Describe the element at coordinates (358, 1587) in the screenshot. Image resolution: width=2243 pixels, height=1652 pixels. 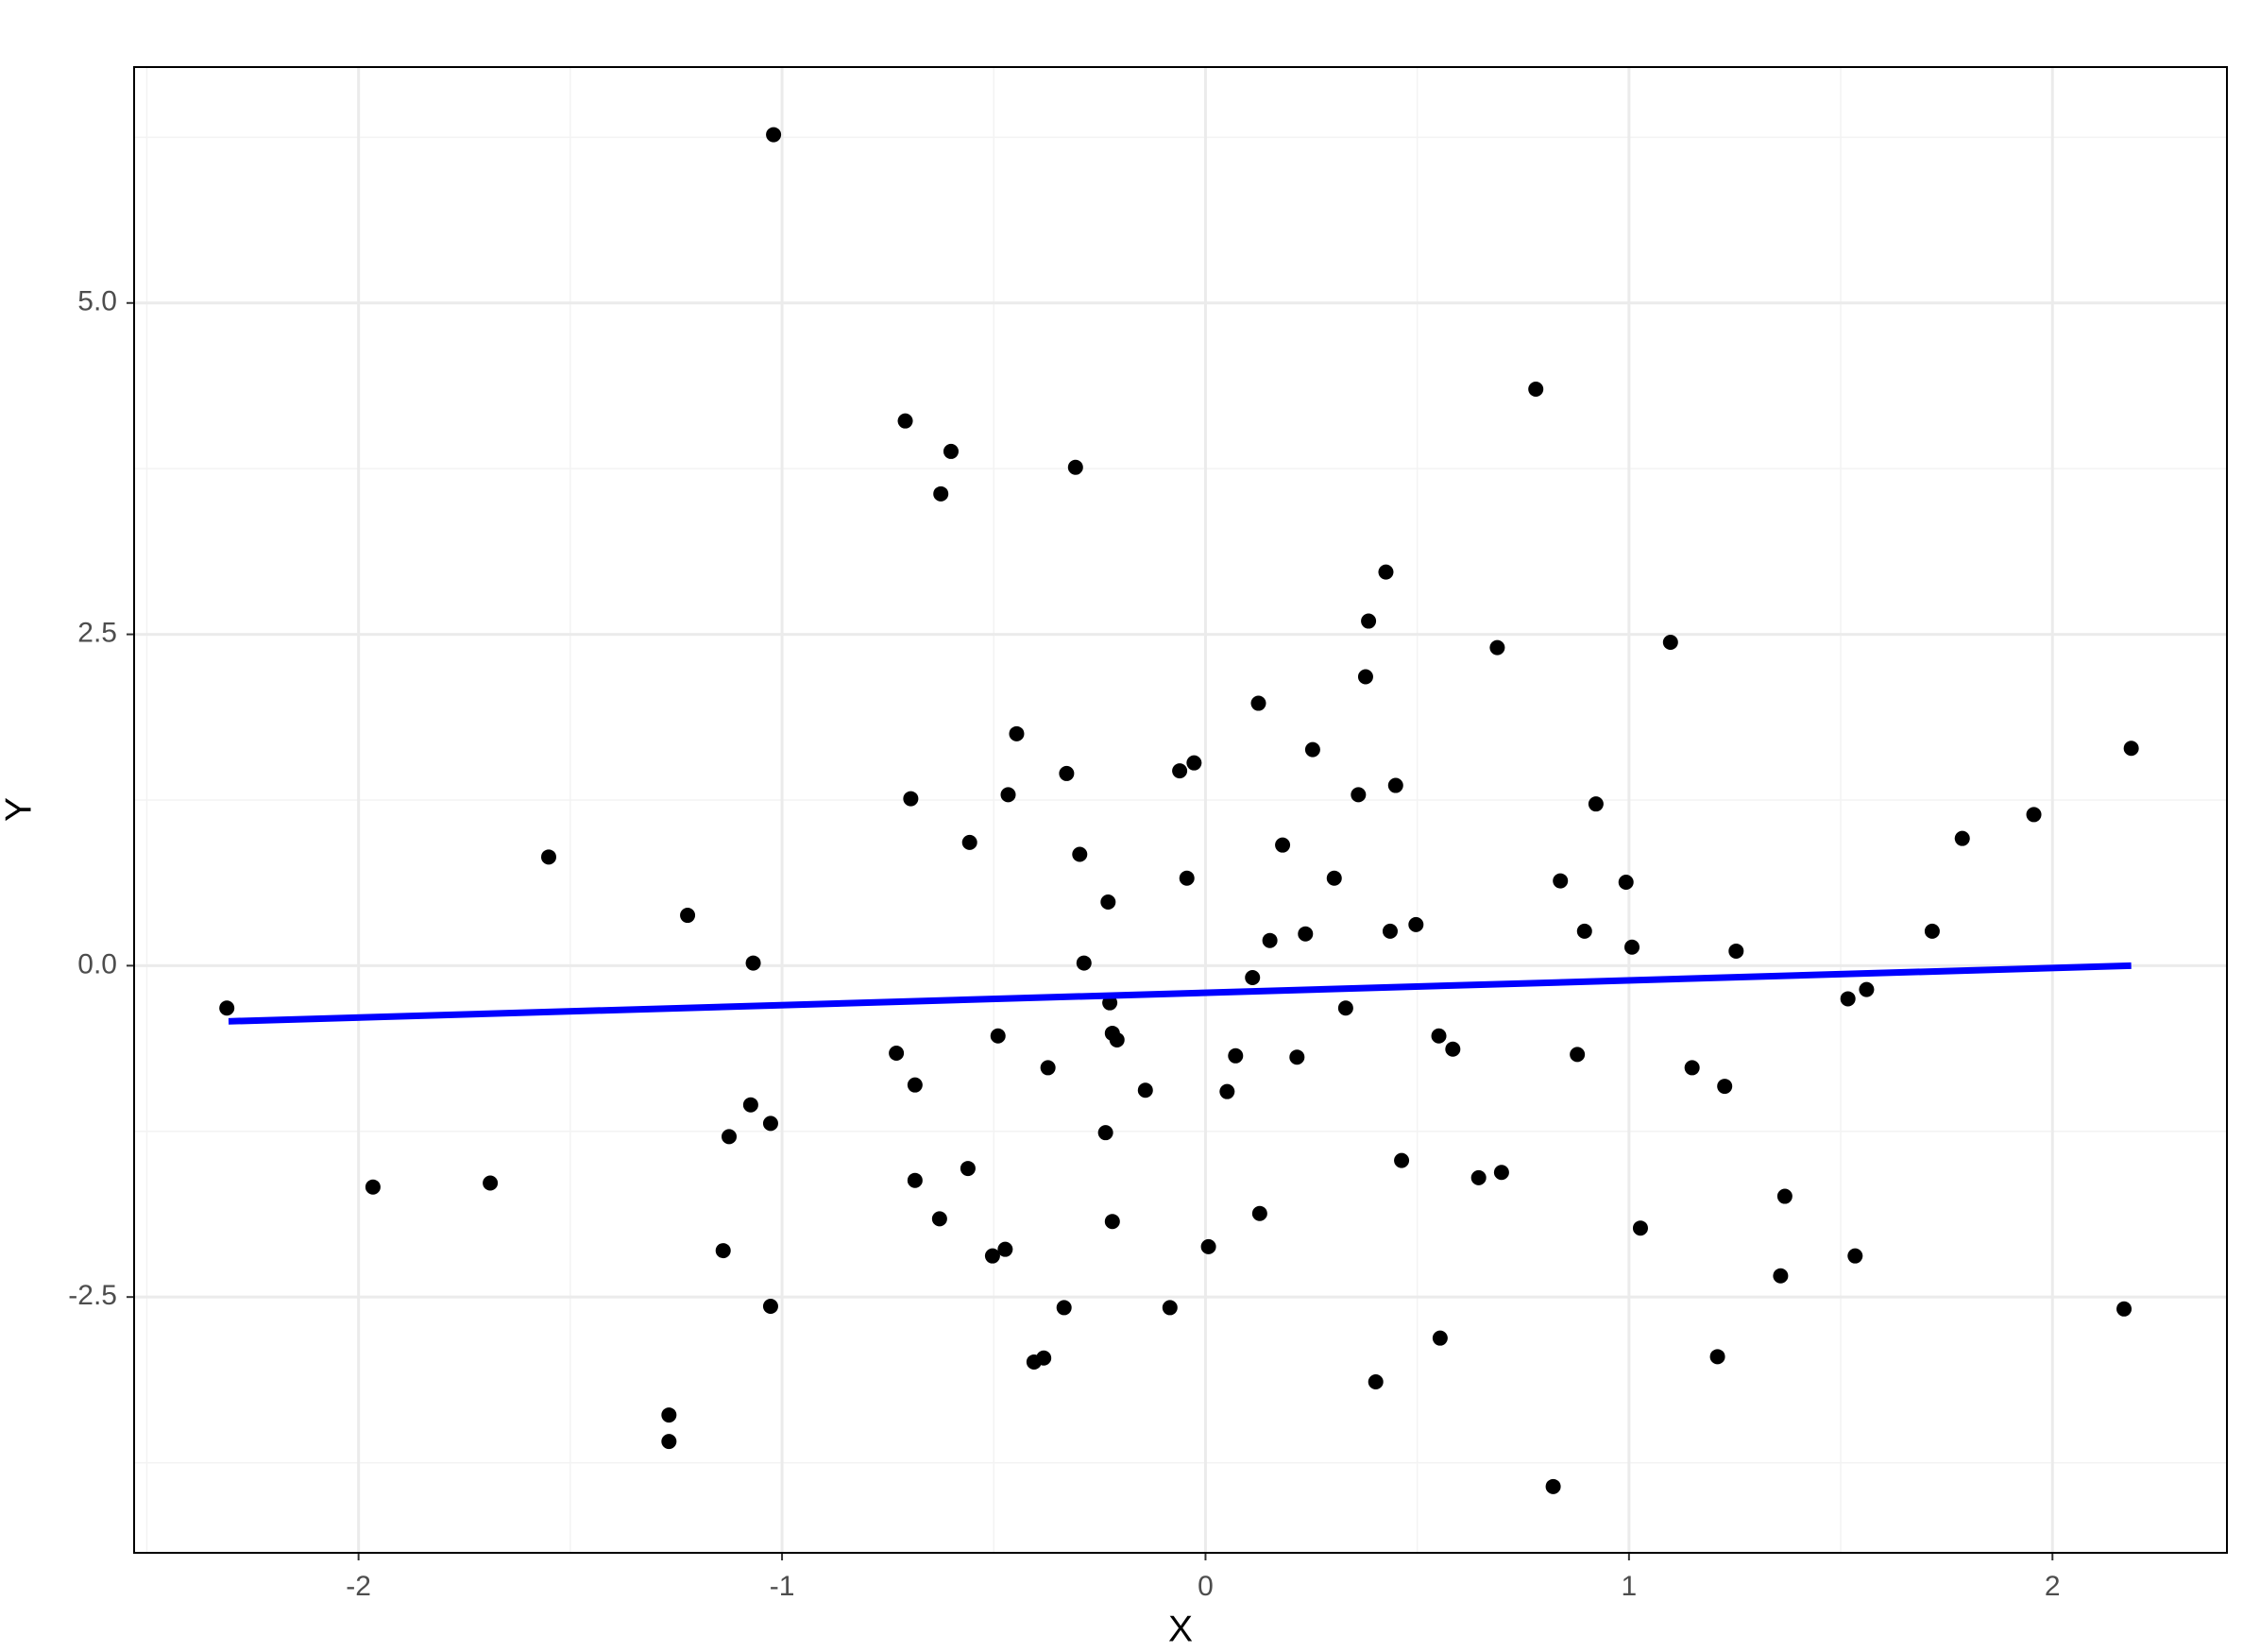
I see `x-tick-label: -2` at that location.